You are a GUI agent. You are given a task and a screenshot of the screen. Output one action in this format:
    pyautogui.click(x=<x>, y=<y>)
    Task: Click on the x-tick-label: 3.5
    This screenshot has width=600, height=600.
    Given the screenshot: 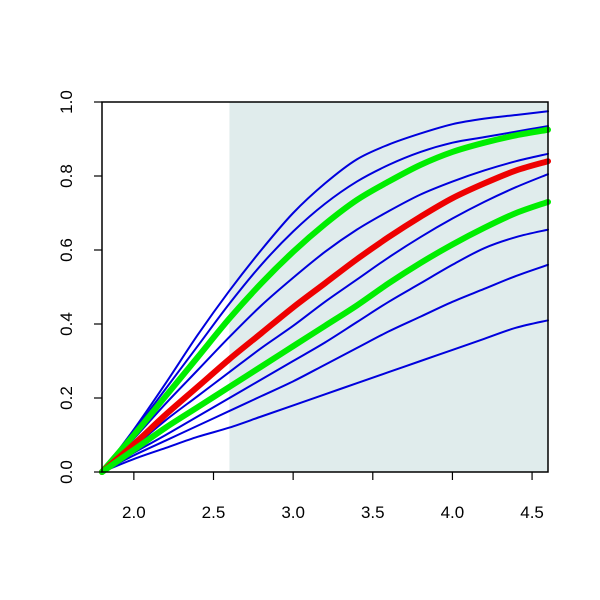 What is the action you would take?
    pyautogui.click(x=373, y=512)
    